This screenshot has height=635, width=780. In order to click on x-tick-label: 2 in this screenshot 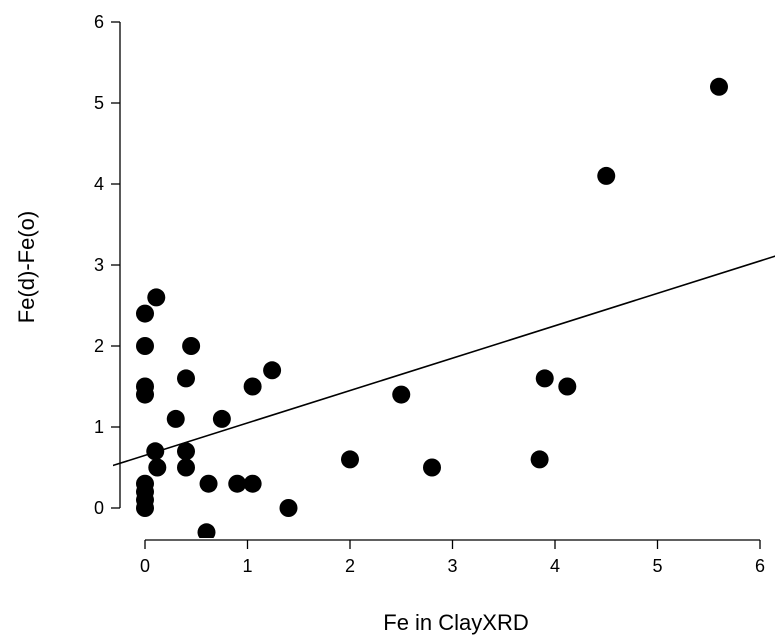, I will do `click(350, 566)`.